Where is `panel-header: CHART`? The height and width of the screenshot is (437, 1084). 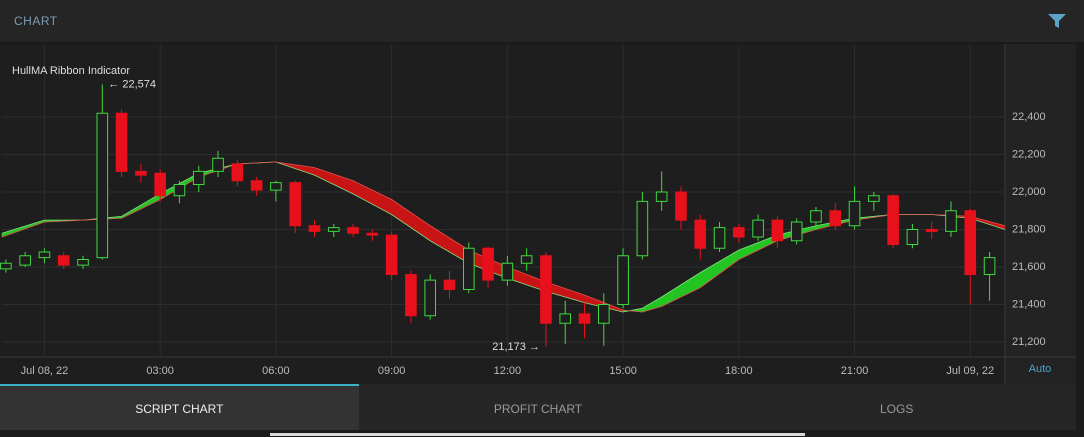 panel-header: CHART is located at coordinates (542, 21).